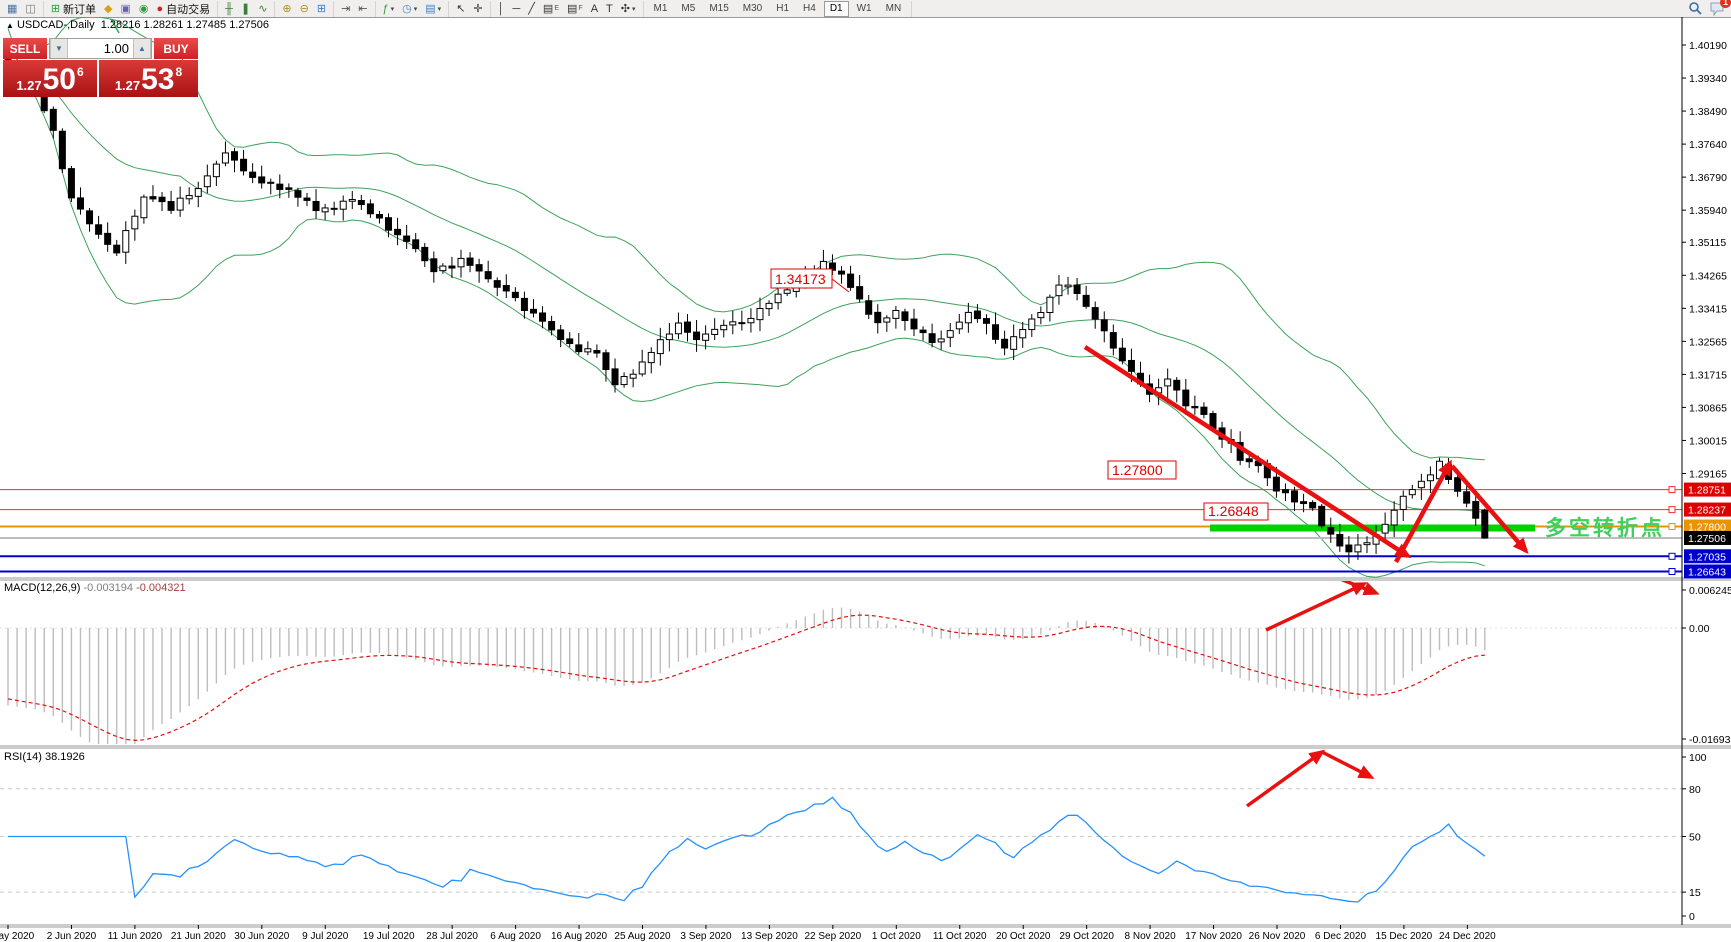 The width and height of the screenshot is (1731, 942). Describe the element at coordinates (551, 9) in the screenshot. I see `equidistant-channel-icon: ▤ E` at that location.